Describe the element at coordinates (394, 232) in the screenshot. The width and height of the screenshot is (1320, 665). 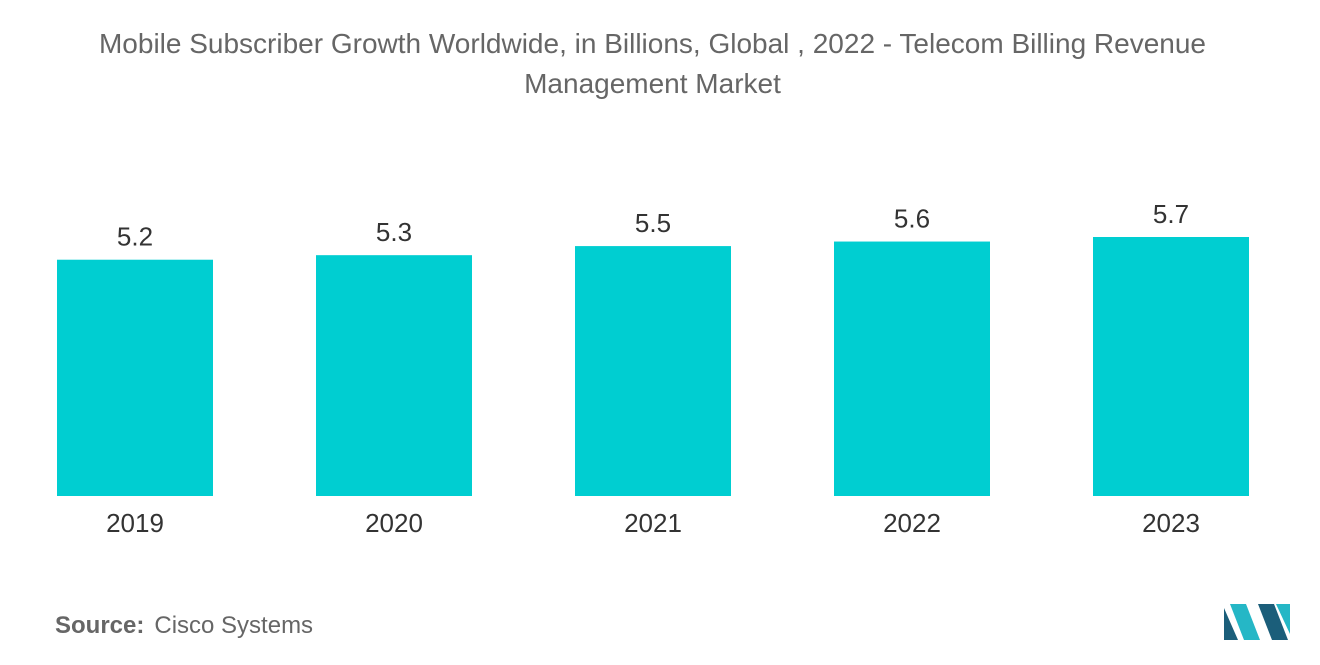
I see `value-label-2020: 5.3` at that location.